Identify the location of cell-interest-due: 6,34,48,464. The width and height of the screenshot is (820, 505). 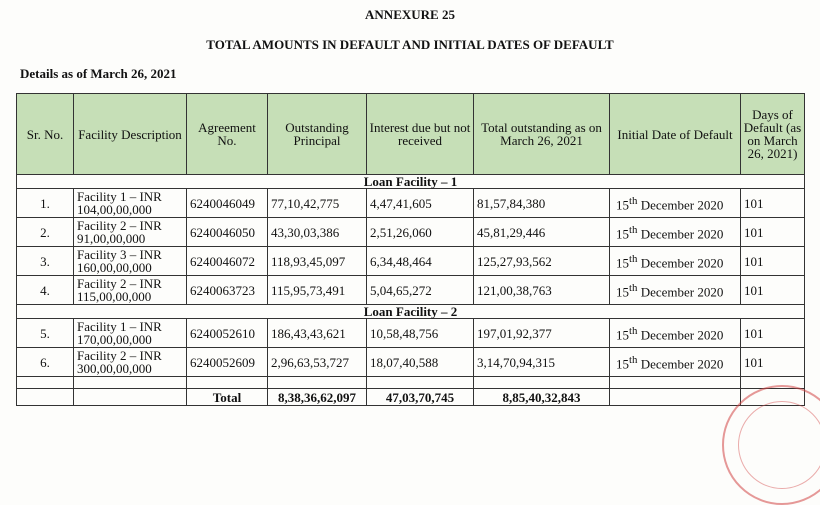
(420, 261).